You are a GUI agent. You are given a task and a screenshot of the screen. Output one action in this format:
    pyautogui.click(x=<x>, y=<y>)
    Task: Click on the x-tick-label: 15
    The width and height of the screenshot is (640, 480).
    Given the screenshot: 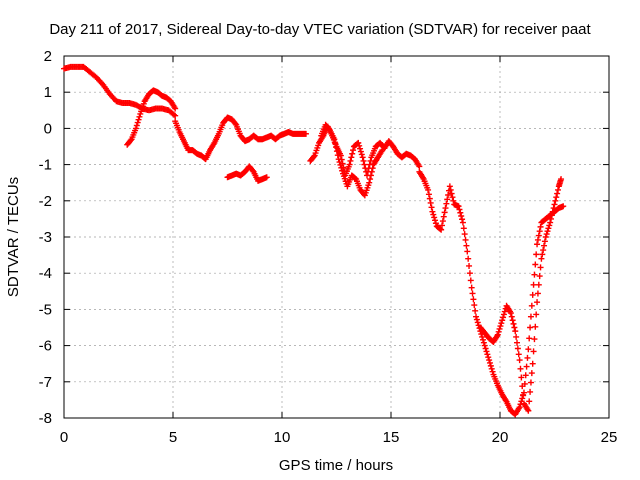 What is the action you would take?
    pyautogui.click(x=391, y=437)
    